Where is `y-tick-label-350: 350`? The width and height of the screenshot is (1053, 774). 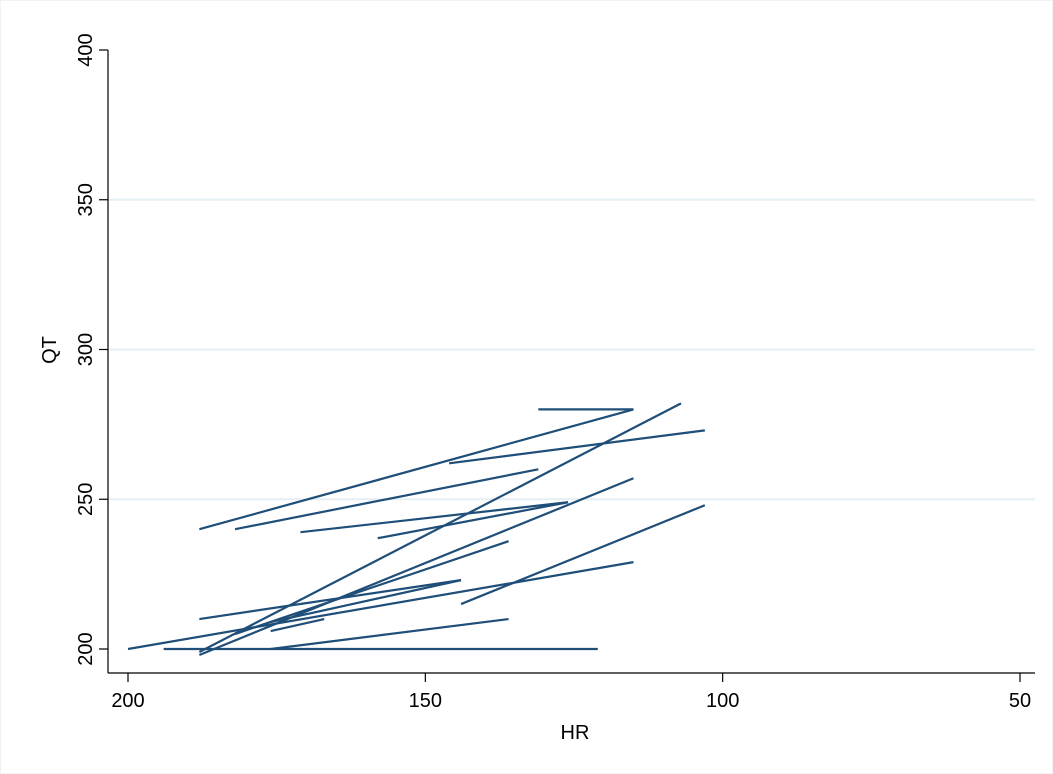
y-tick-label-350: 350 is located at coordinates (86, 199).